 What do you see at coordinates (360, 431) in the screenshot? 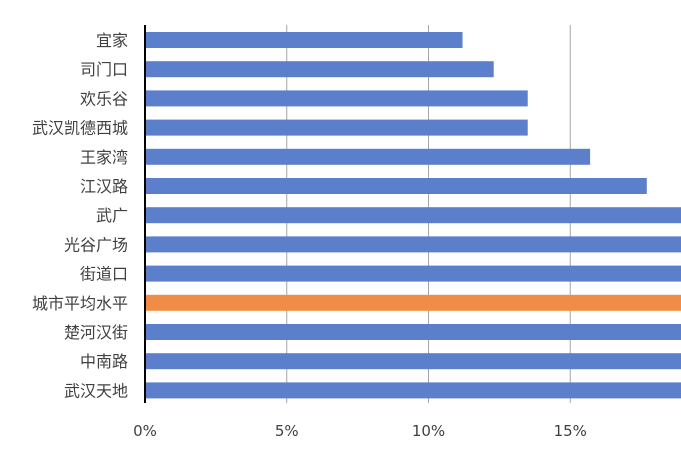
I see `x-tick-labels: 0%5%10%15%20%25%30%35%` at bounding box center [360, 431].